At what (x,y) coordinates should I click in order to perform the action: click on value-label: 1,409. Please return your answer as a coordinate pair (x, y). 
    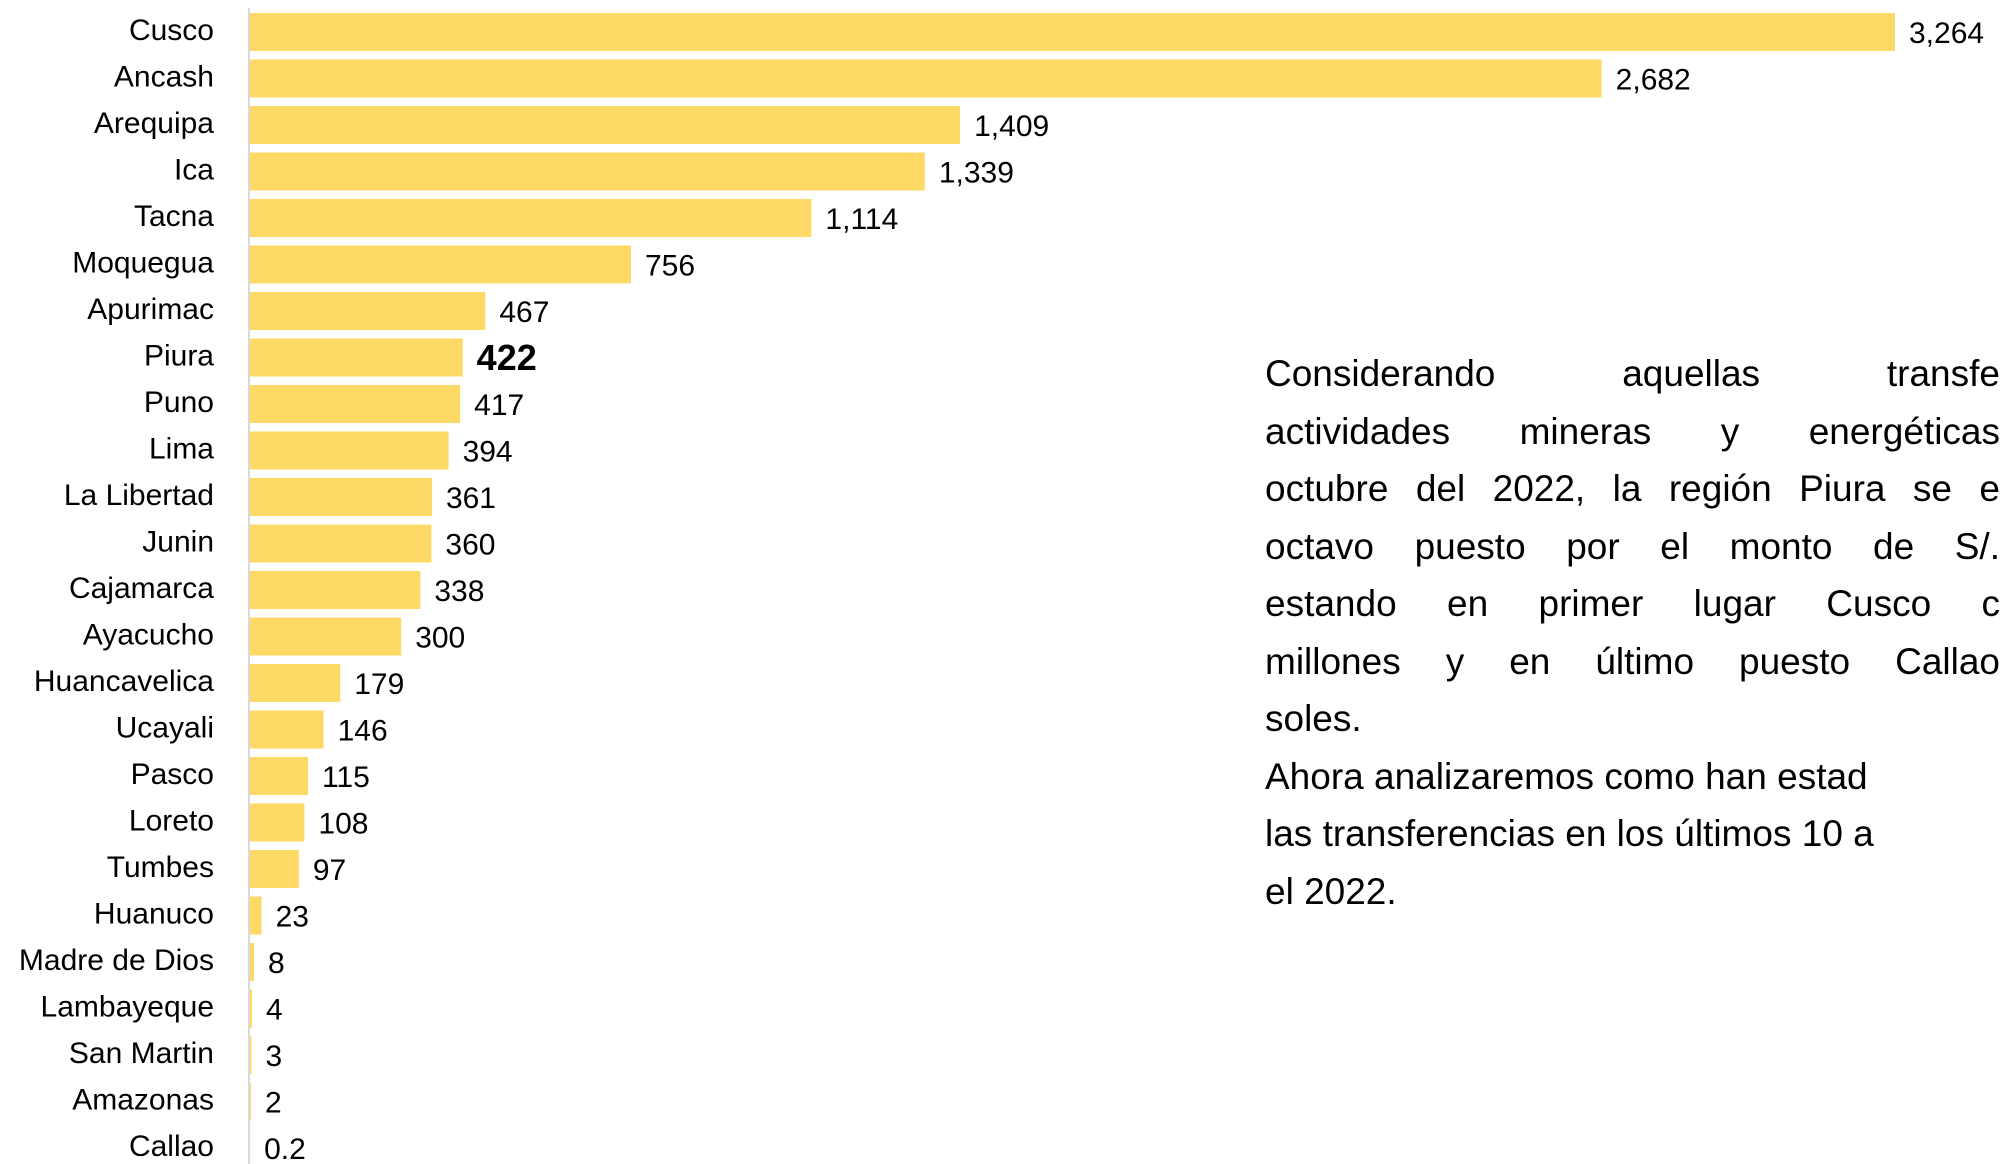
    Looking at the image, I should click on (1011, 126).